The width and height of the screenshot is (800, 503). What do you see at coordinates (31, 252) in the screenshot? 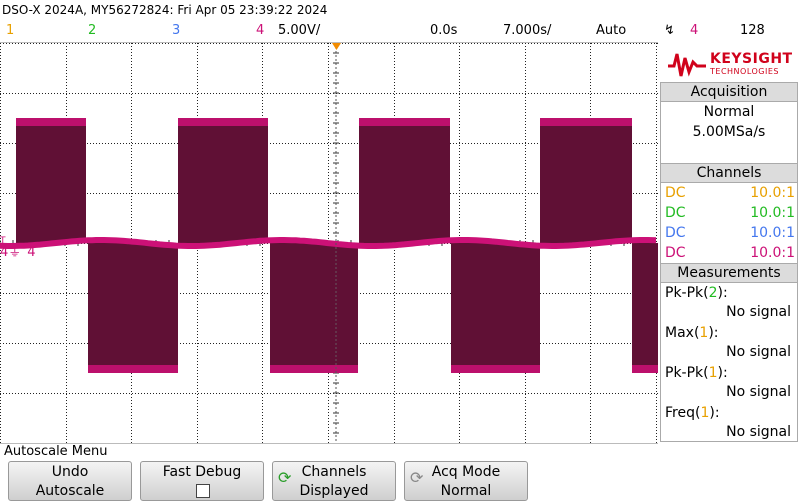
I see `channel-4-ground-marker: 4` at bounding box center [31, 252].